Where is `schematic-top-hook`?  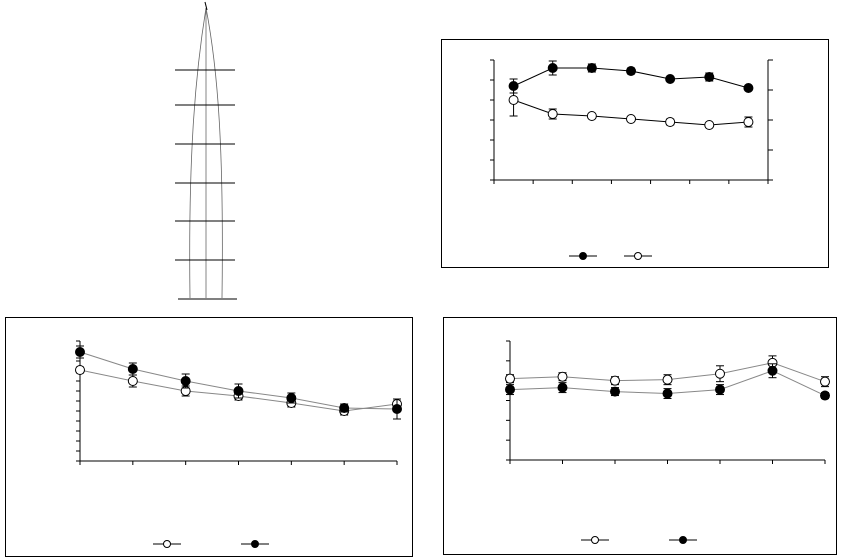 schematic-top-hook is located at coordinates (206, 6).